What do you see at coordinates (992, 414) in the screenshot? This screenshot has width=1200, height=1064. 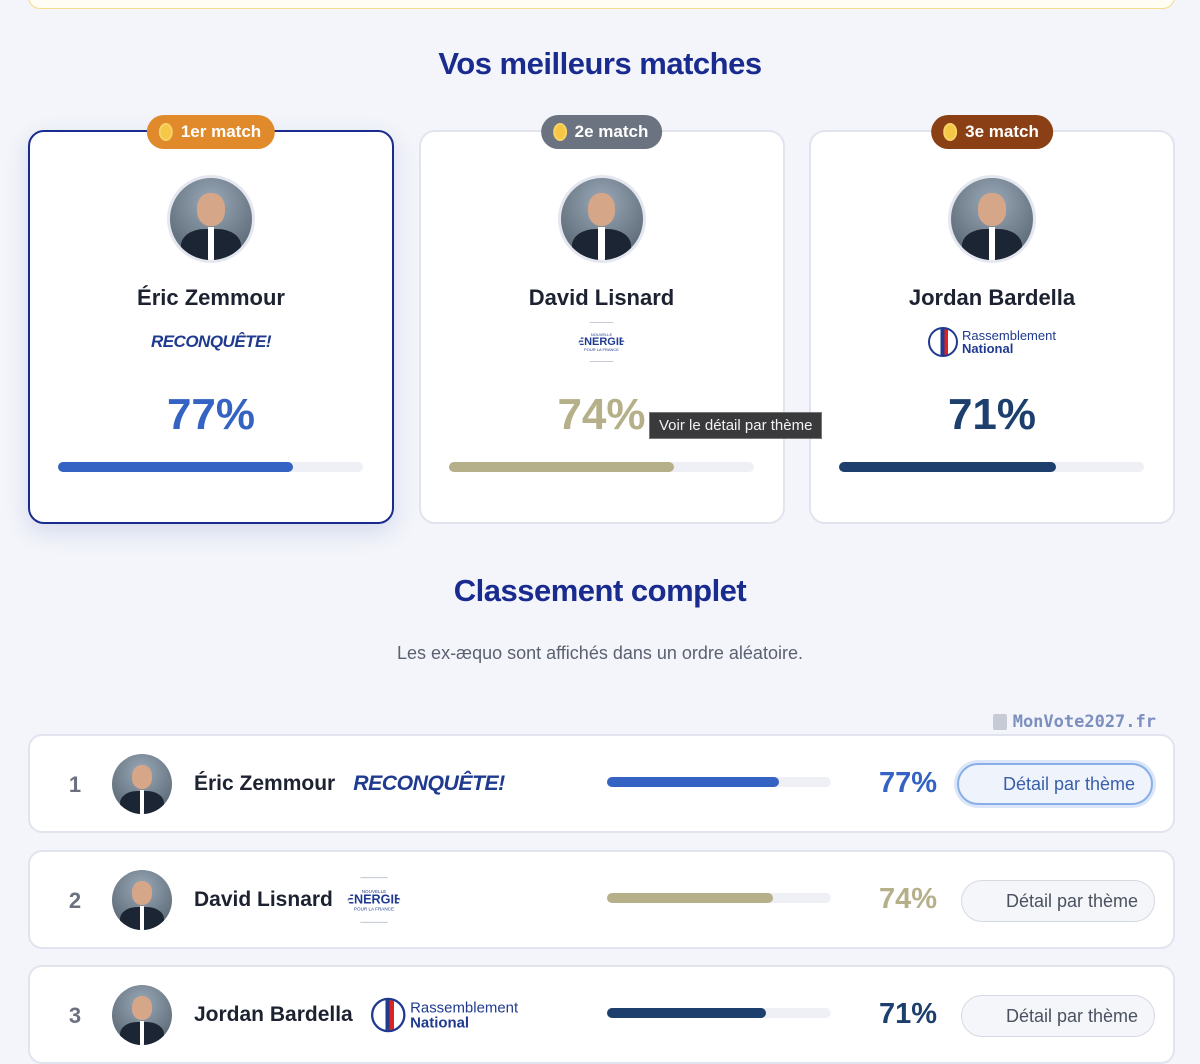 I see `match-percent: 71%` at bounding box center [992, 414].